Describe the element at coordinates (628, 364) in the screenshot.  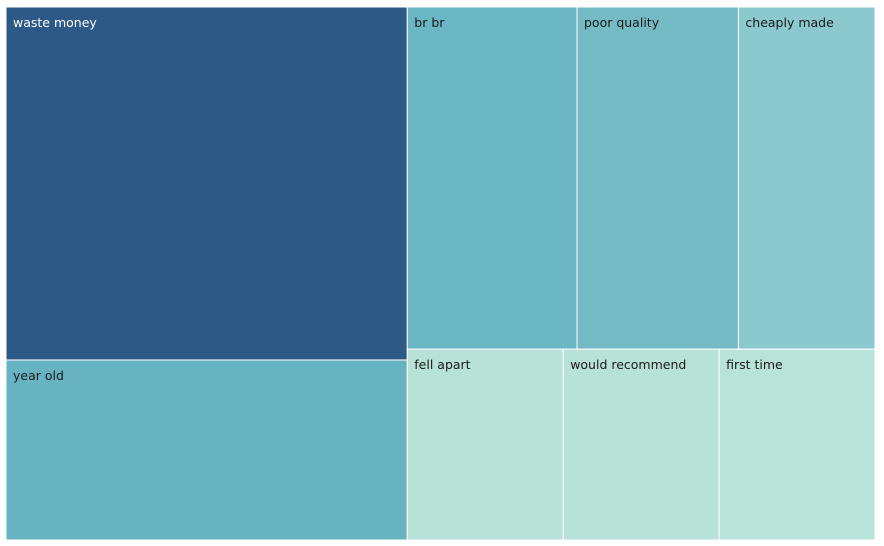
I see `tile-label-would-recommend: would recommend` at that location.